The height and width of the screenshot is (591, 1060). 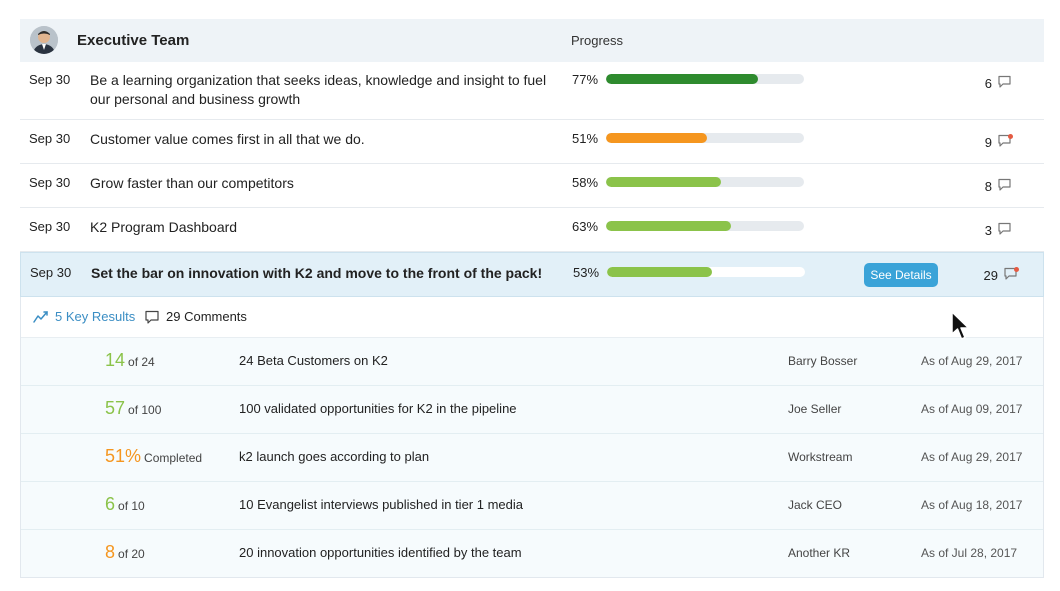 I want to click on kr-target: of 100, so click(x=145, y=410).